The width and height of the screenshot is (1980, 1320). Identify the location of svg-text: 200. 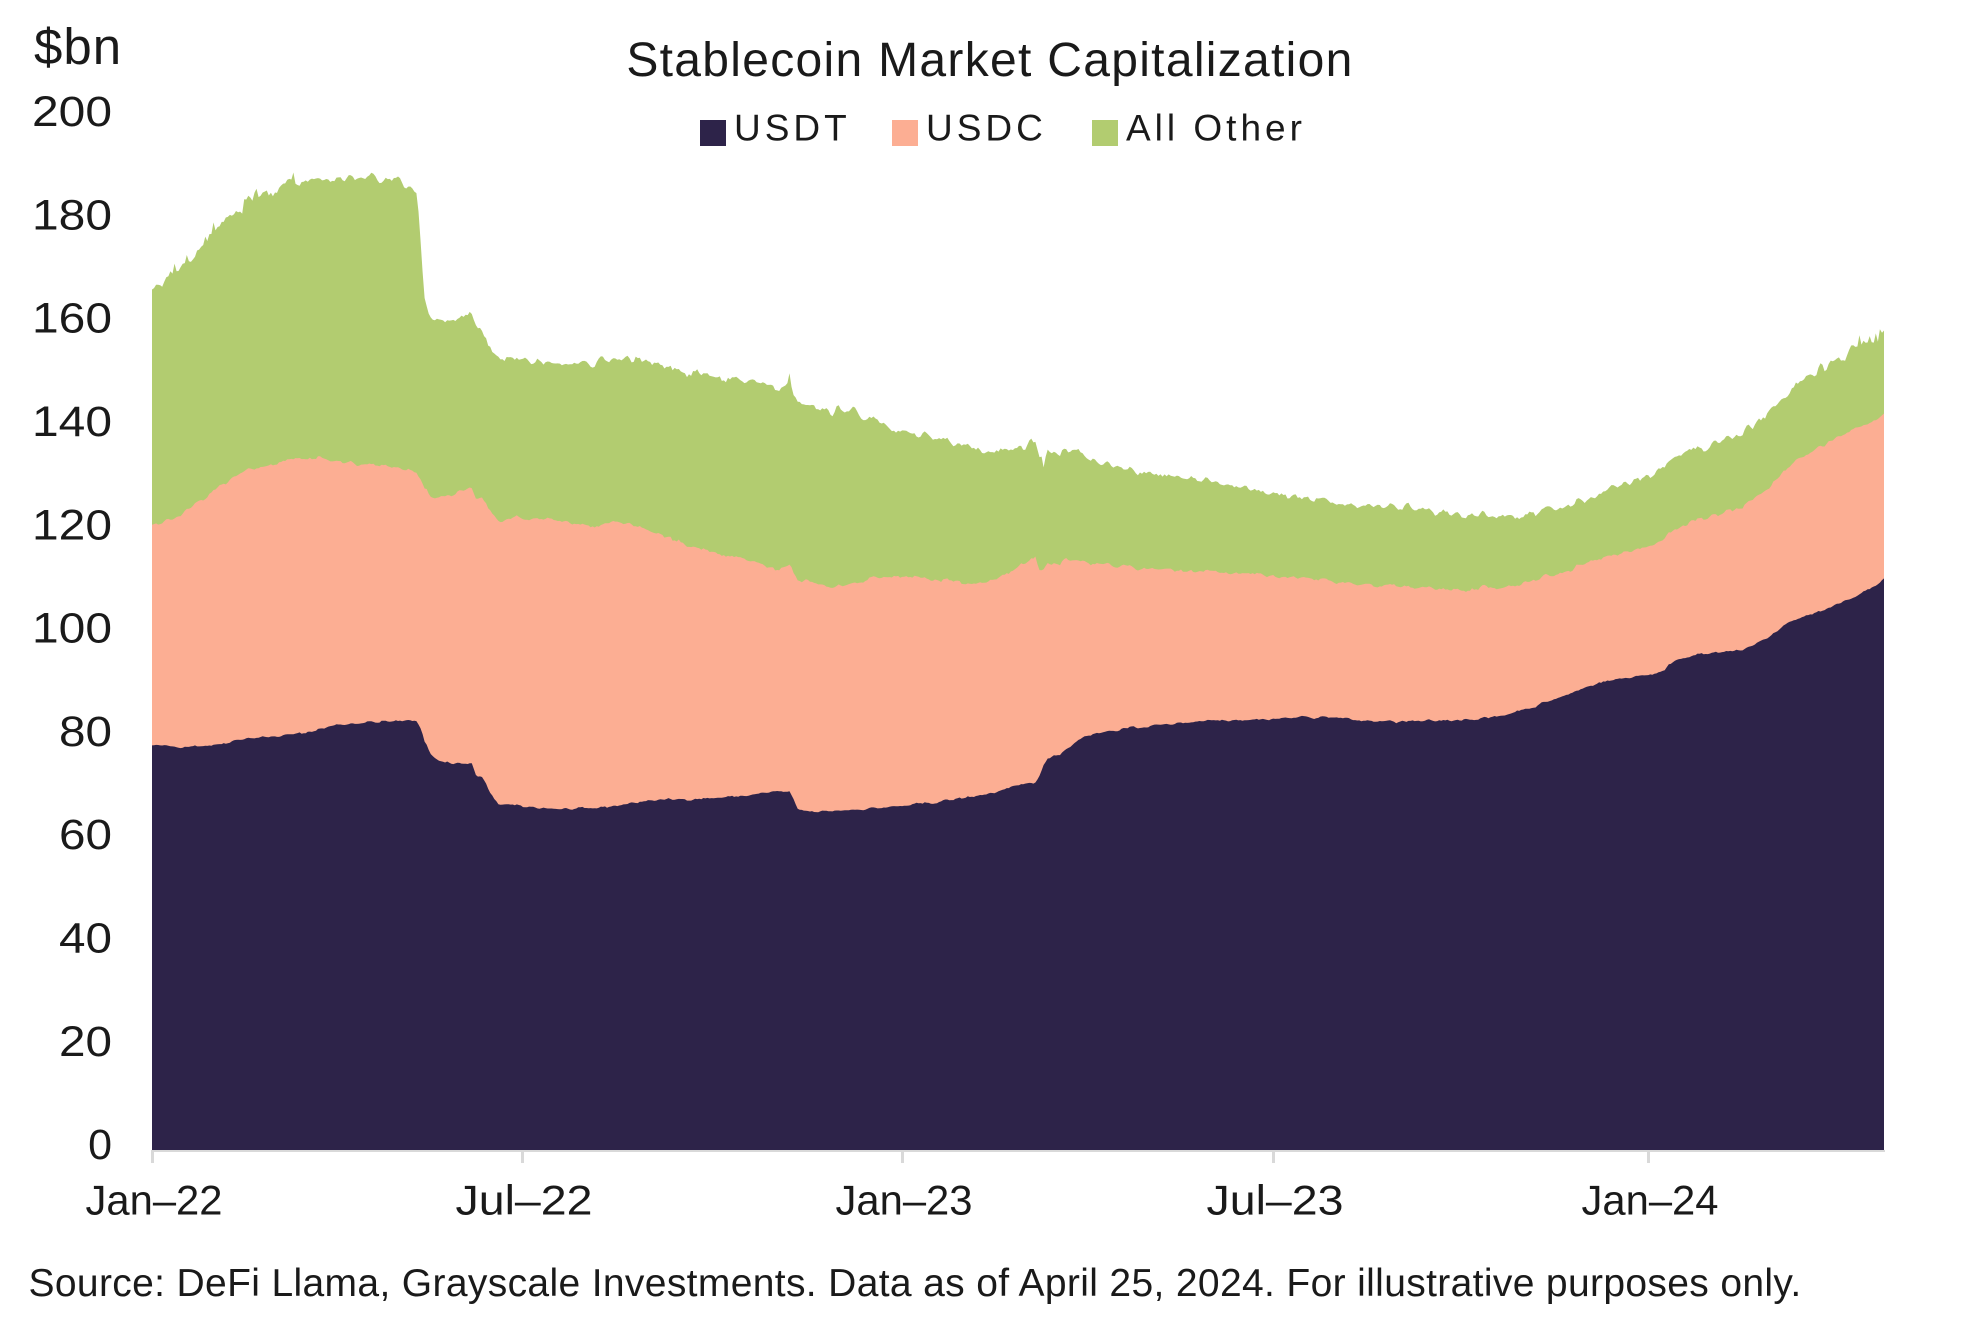
(72, 112).